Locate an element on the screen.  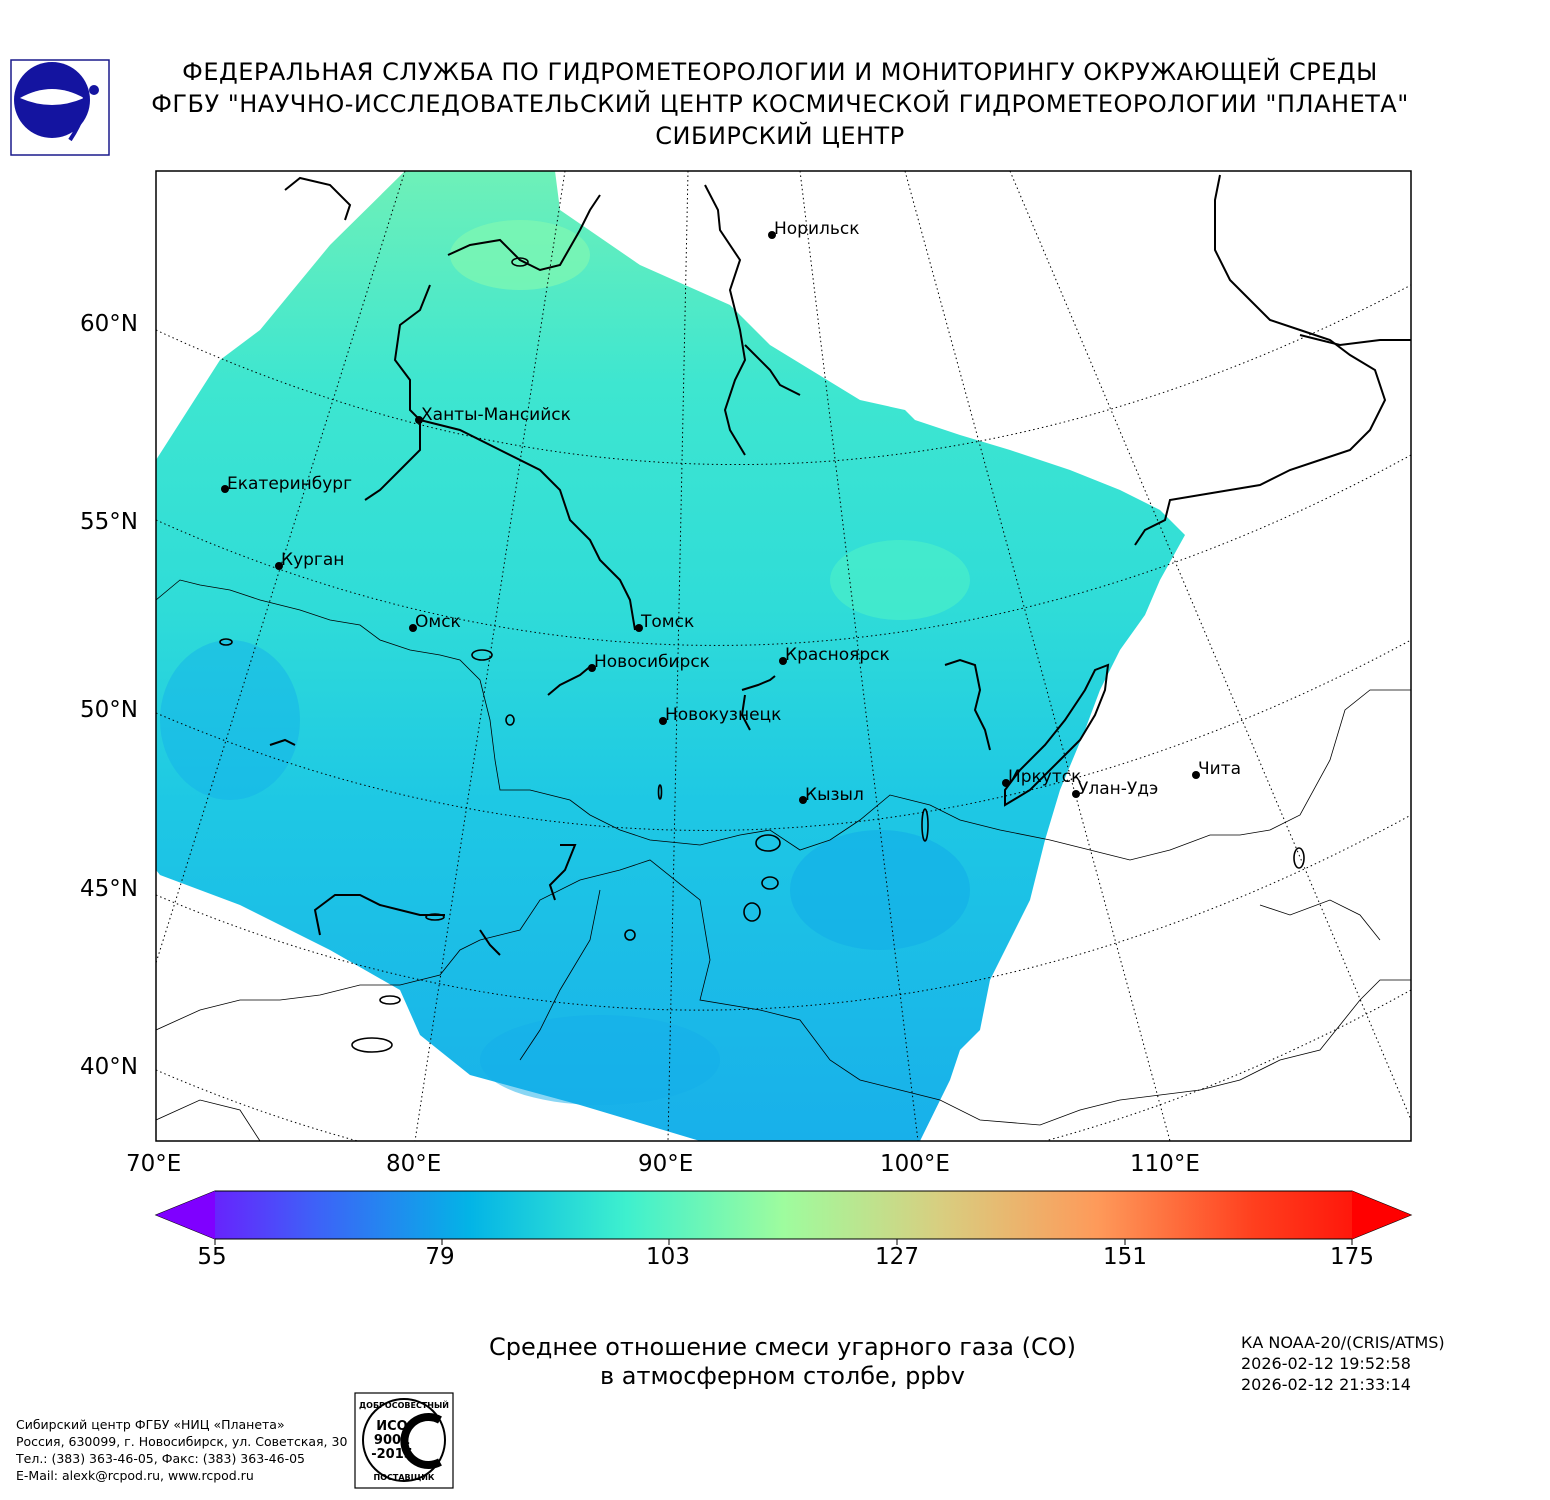
iso-badge-text-2: 9001 is located at coordinates (392, 1440).